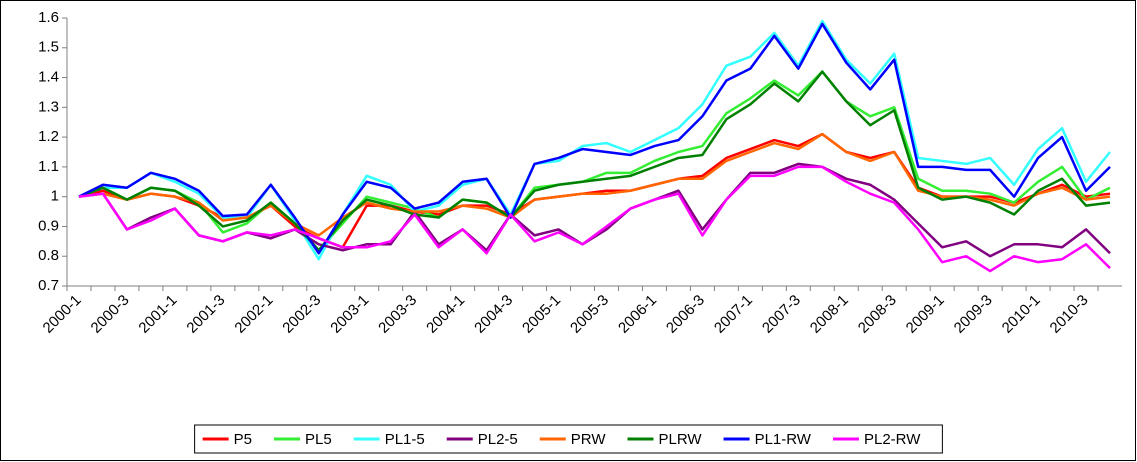 This screenshot has height=462, width=1137. I want to click on y-tick-label: 1.5, so click(48, 47).